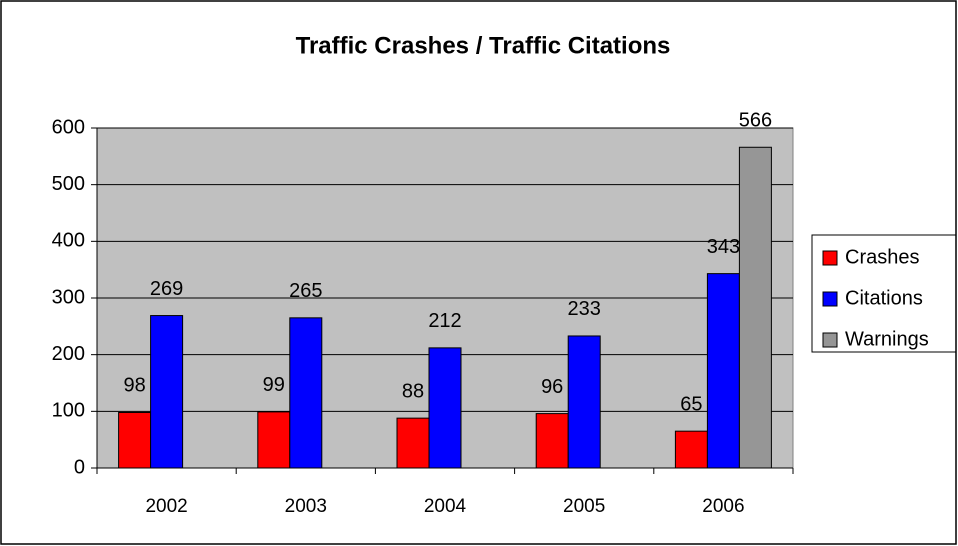 The image size is (958, 546). What do you see at coordinates (882, 257) in the screenshot?
I see `legend-label: Crashes` at bounding box center [882, 257].